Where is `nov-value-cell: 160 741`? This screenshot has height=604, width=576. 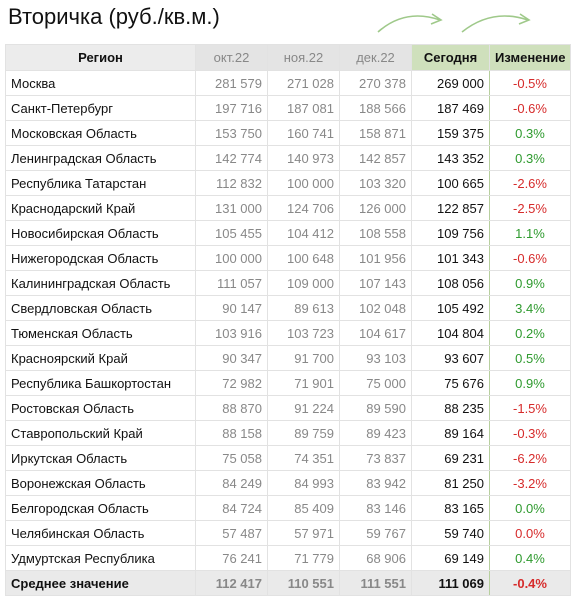 nov-value-cell: 160 741 is located at coordinates (303, 133).